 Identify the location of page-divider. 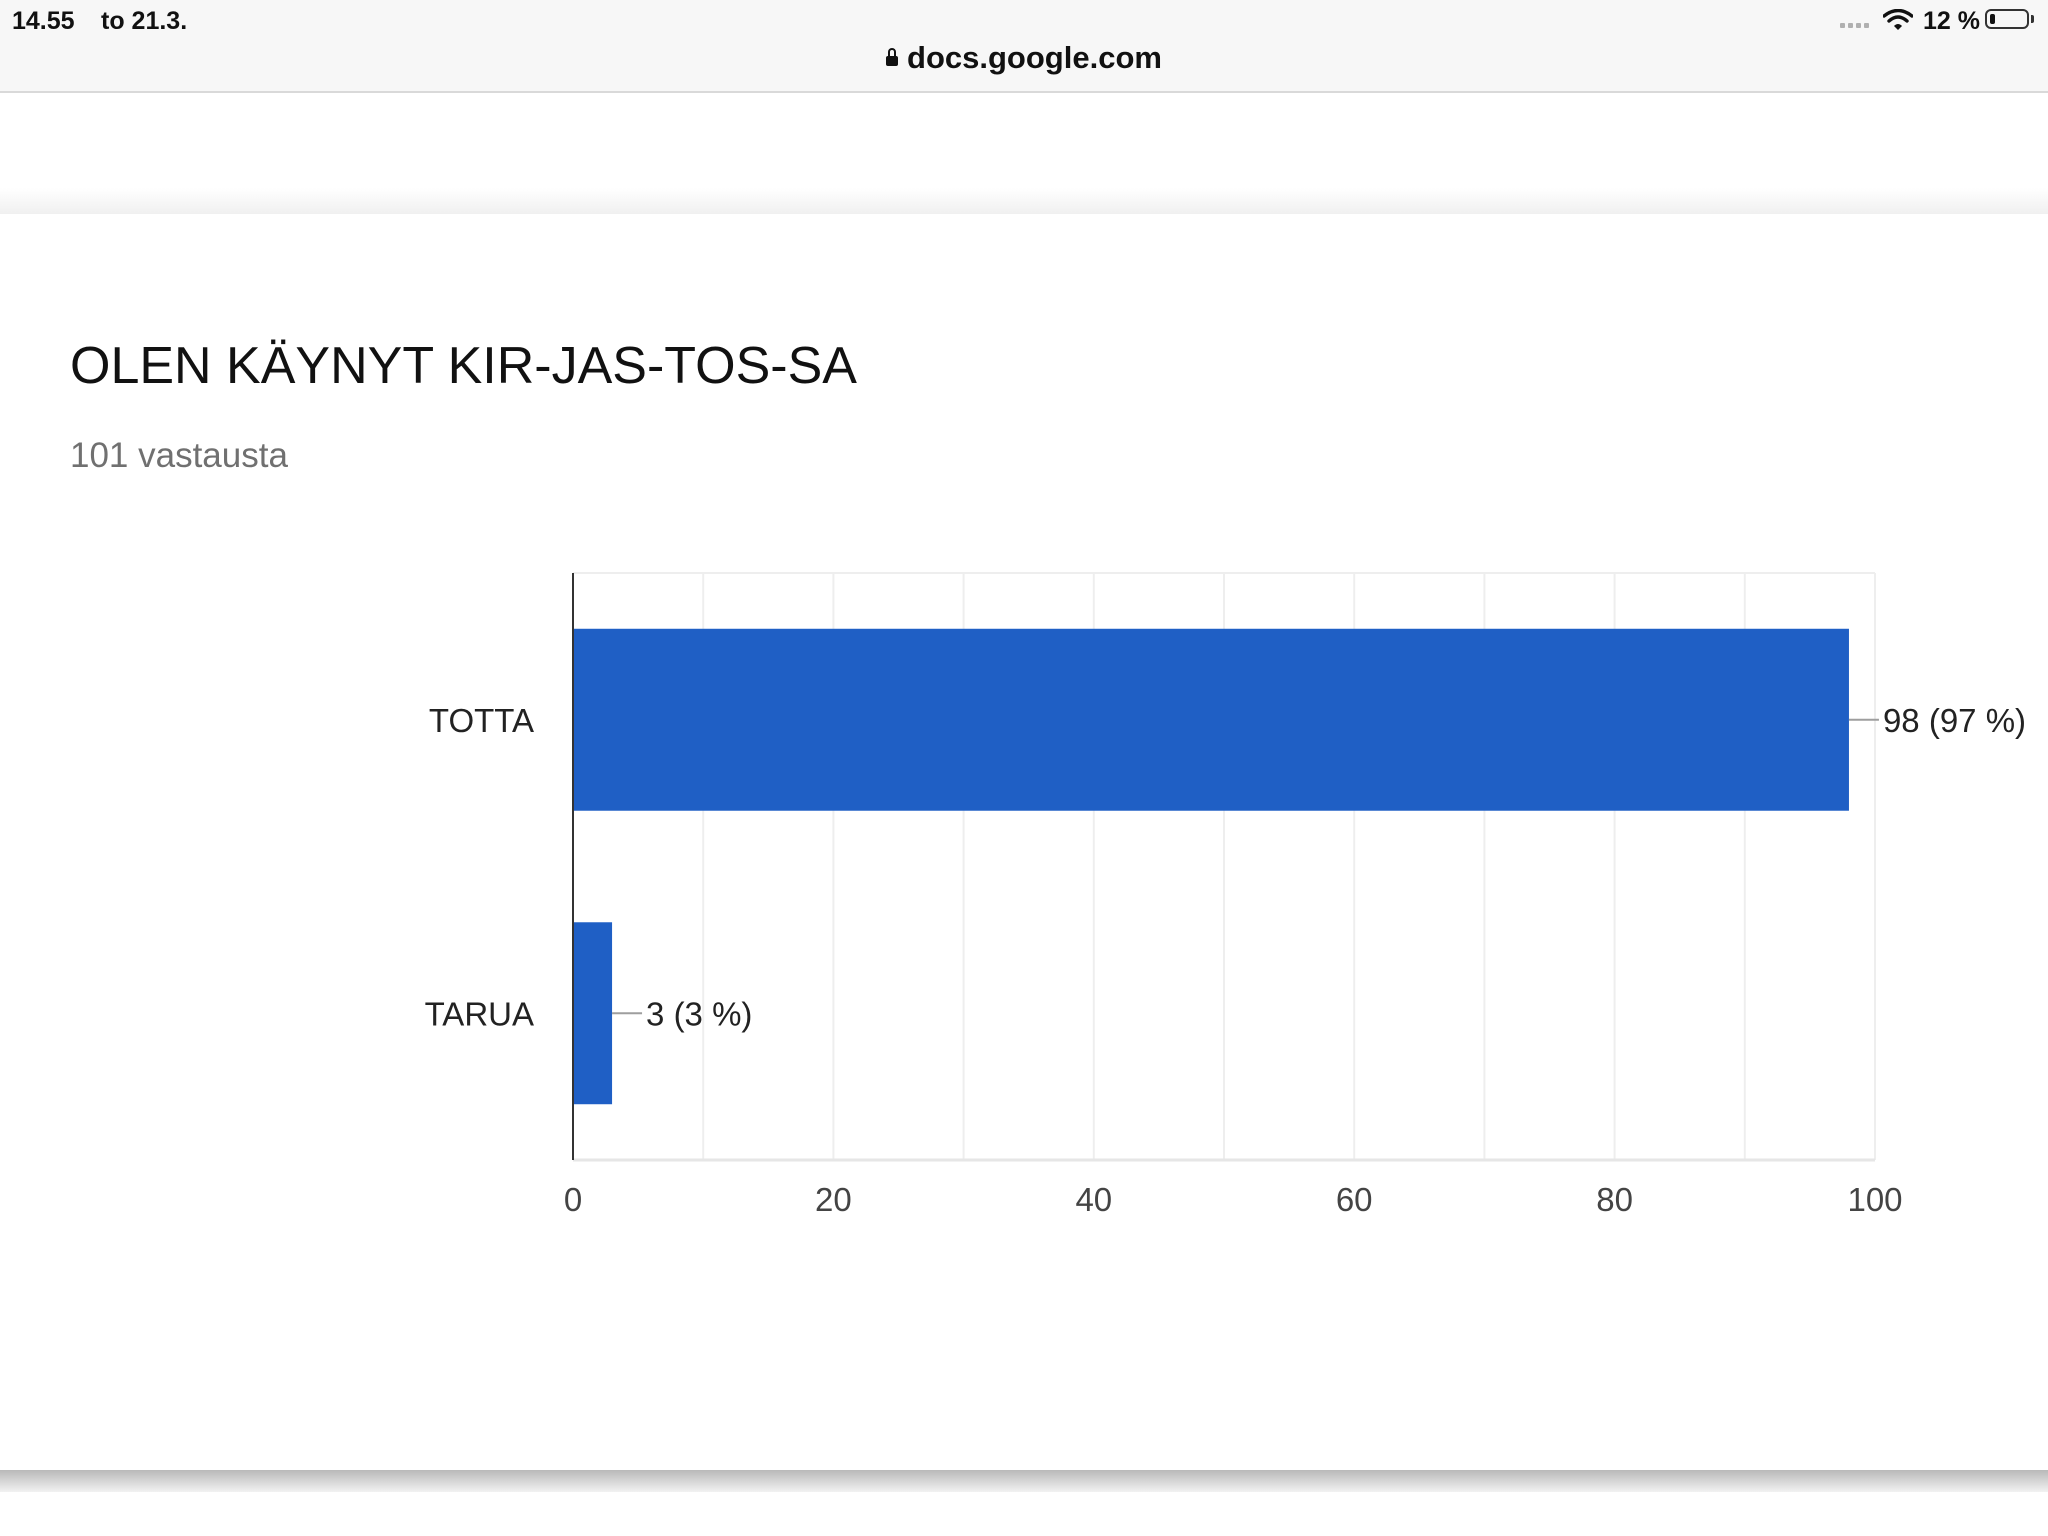
(1024, 201).